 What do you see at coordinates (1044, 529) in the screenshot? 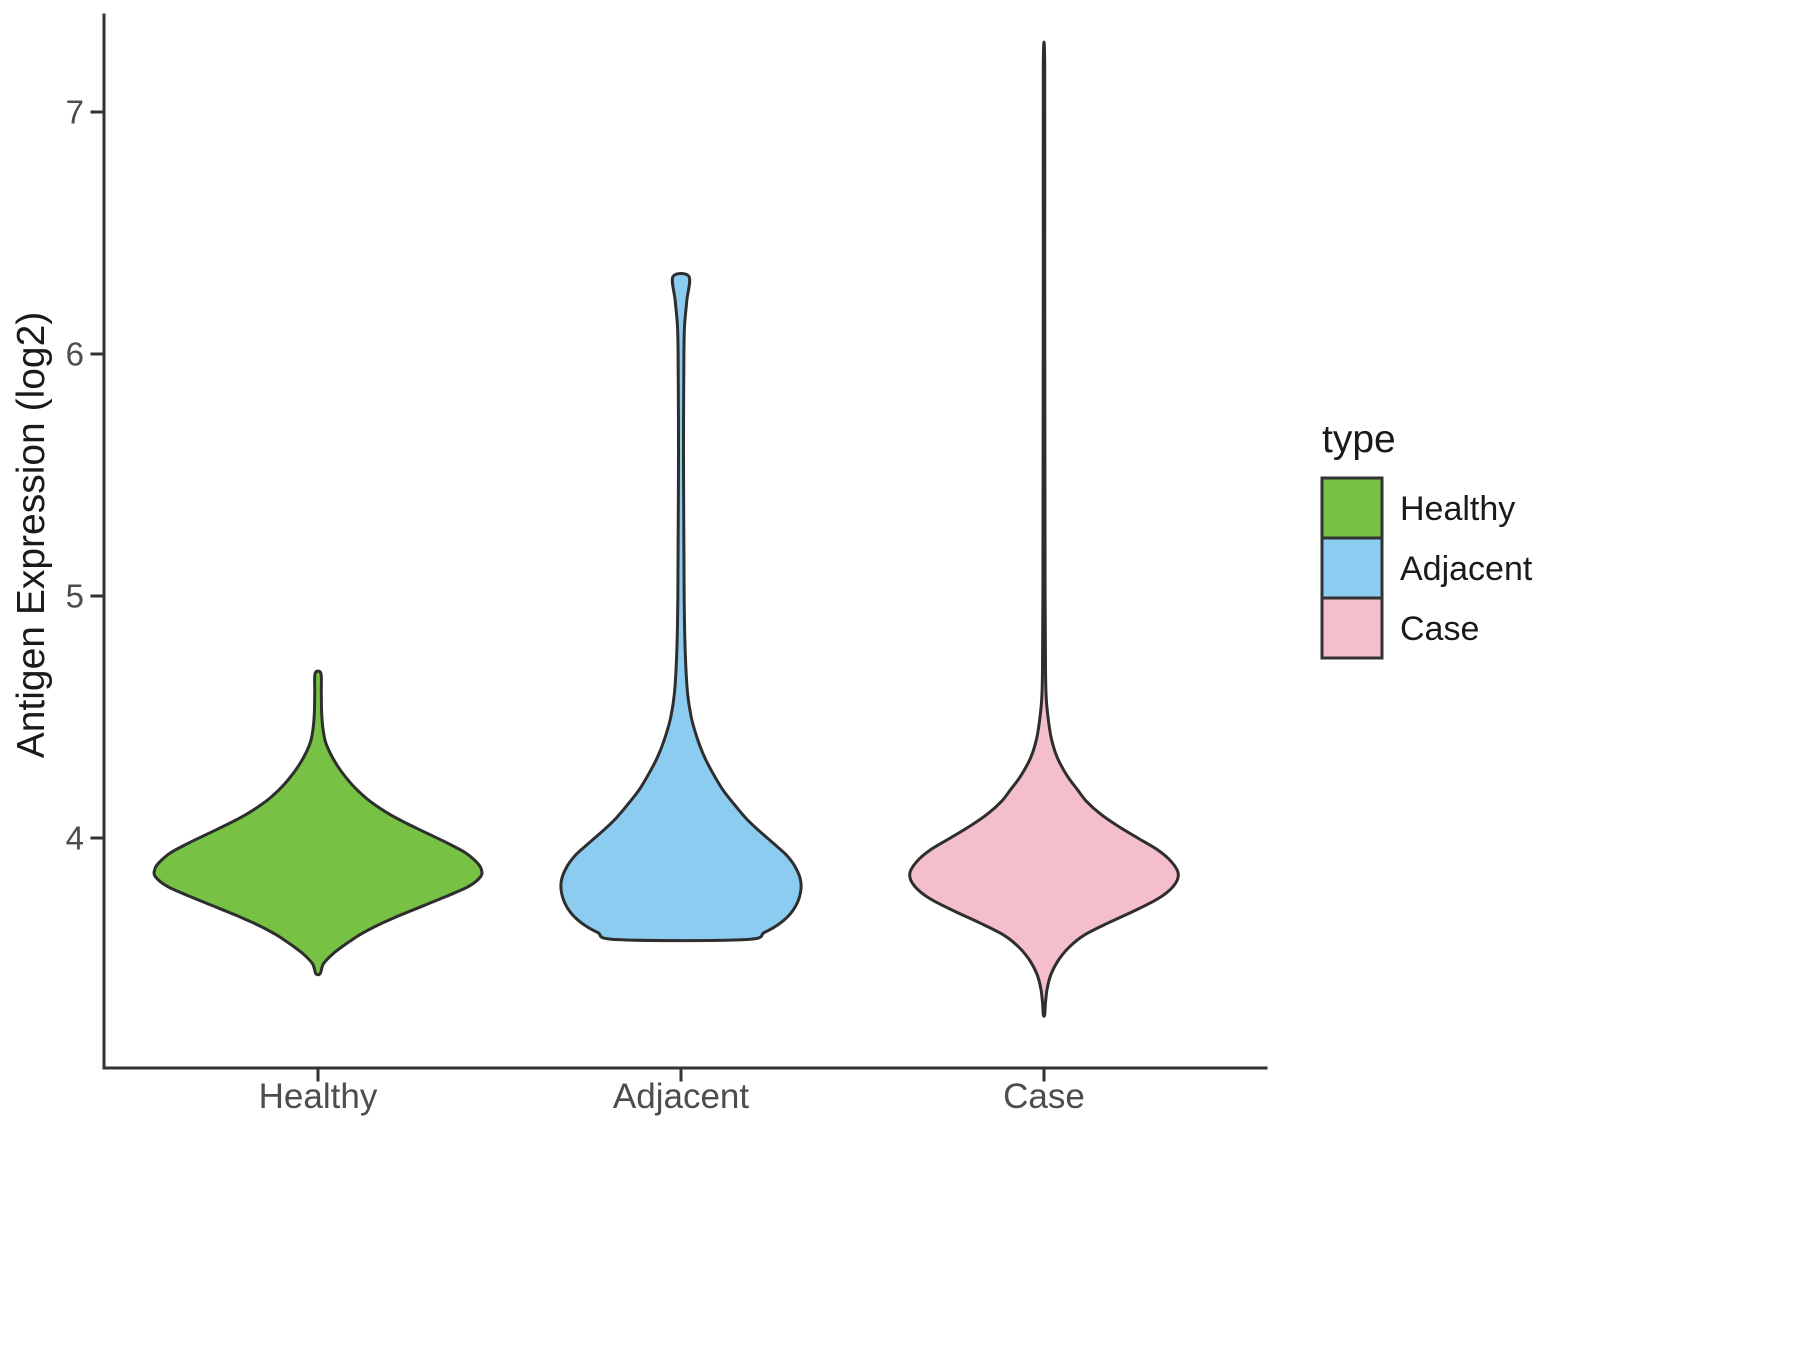
I see `violin-case` at bounding box center [1044, 529].